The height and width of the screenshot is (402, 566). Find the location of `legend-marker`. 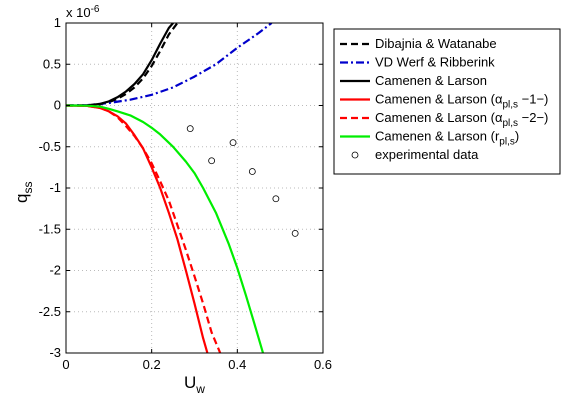

legend-marker is located at coordinates (355, 155).